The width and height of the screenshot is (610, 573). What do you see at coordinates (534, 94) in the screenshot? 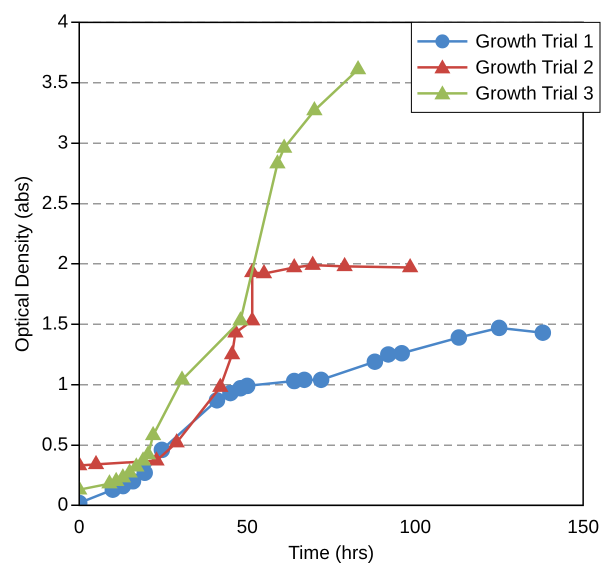
I see `legend-label: Growth Trial 3` at bounding box center [534, 94].